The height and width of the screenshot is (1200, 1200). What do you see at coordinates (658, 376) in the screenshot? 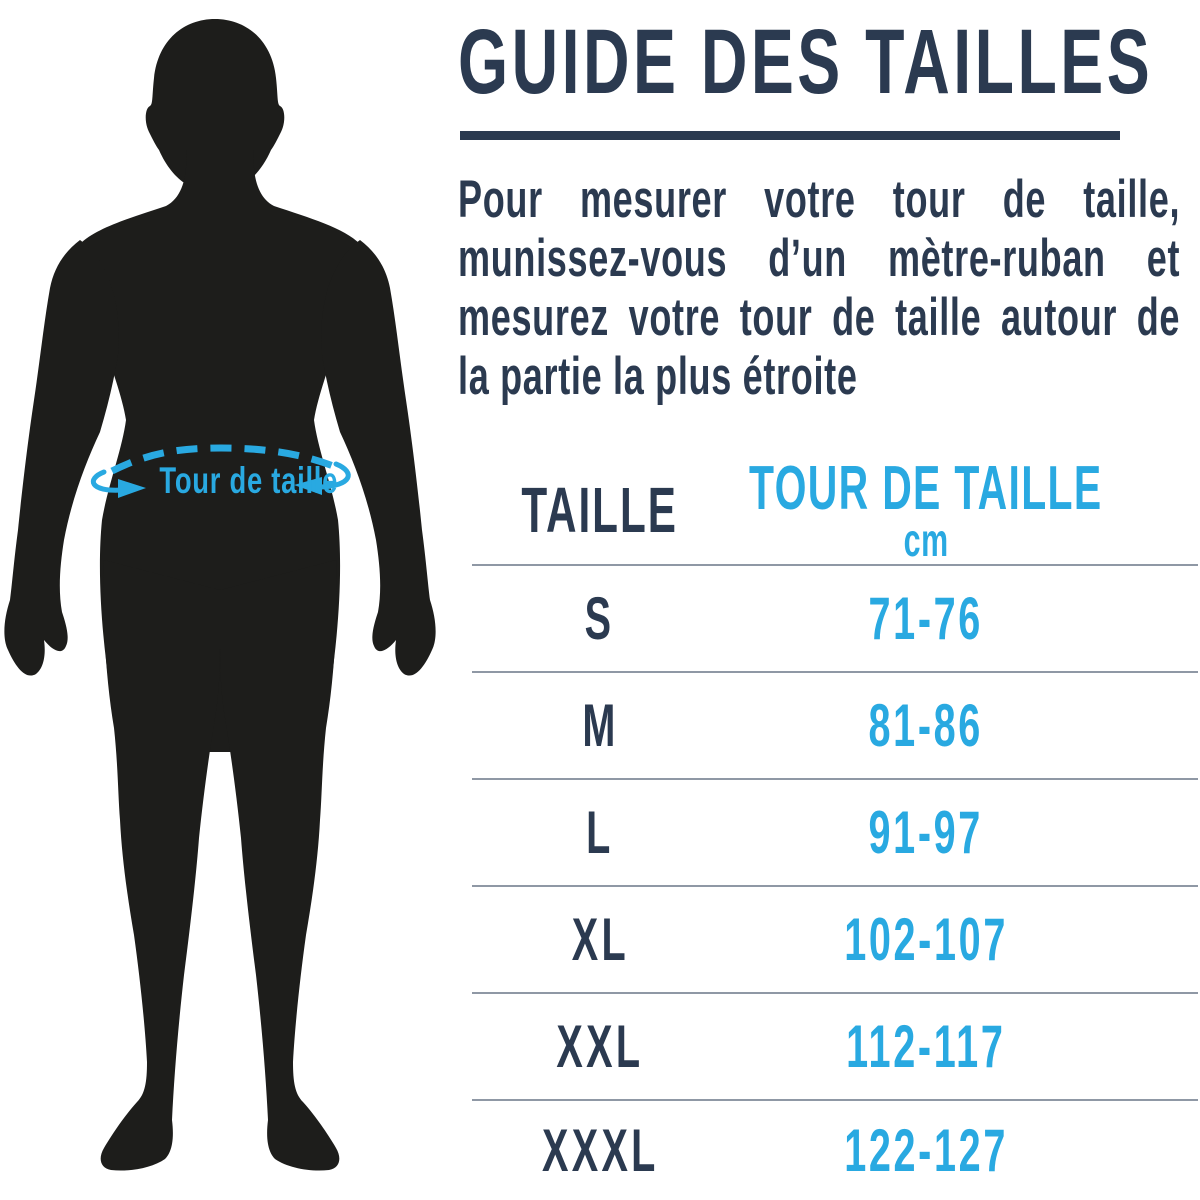
I see `intro-line: la partie la plus étroite` at bounding box center [658, 376].